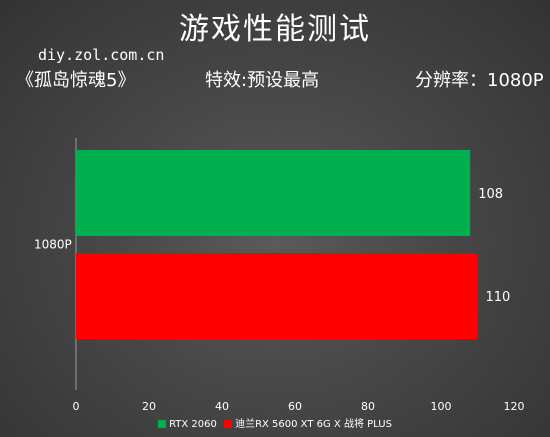 The image size is (550, 437). What do you see at coordinates (53, 245) in the screenshot?
I see `category-label: 1080P` at bounding box center [53, 245].